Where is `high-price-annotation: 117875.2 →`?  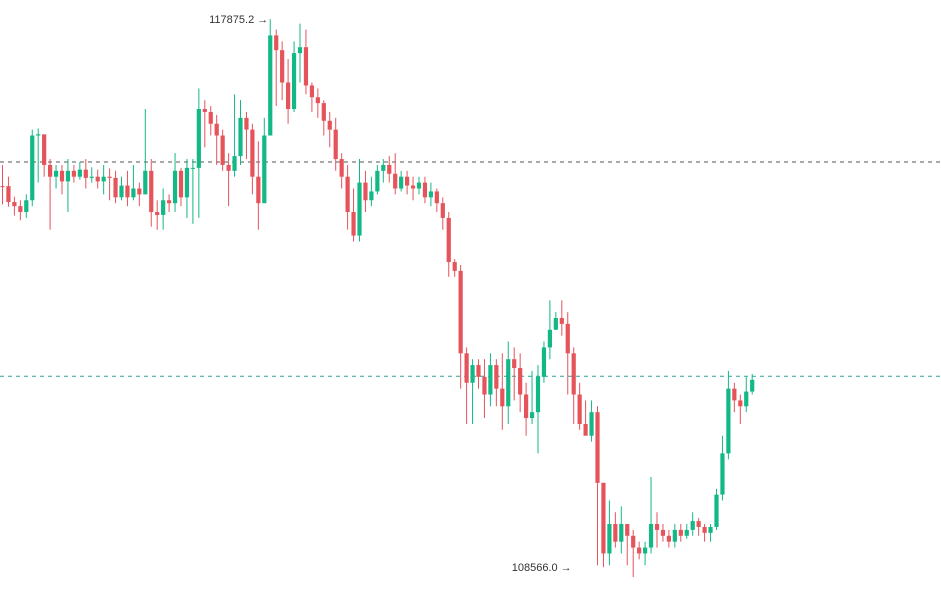
high-price-annotation: 117875.2 → is located at coordinates (238, 20).